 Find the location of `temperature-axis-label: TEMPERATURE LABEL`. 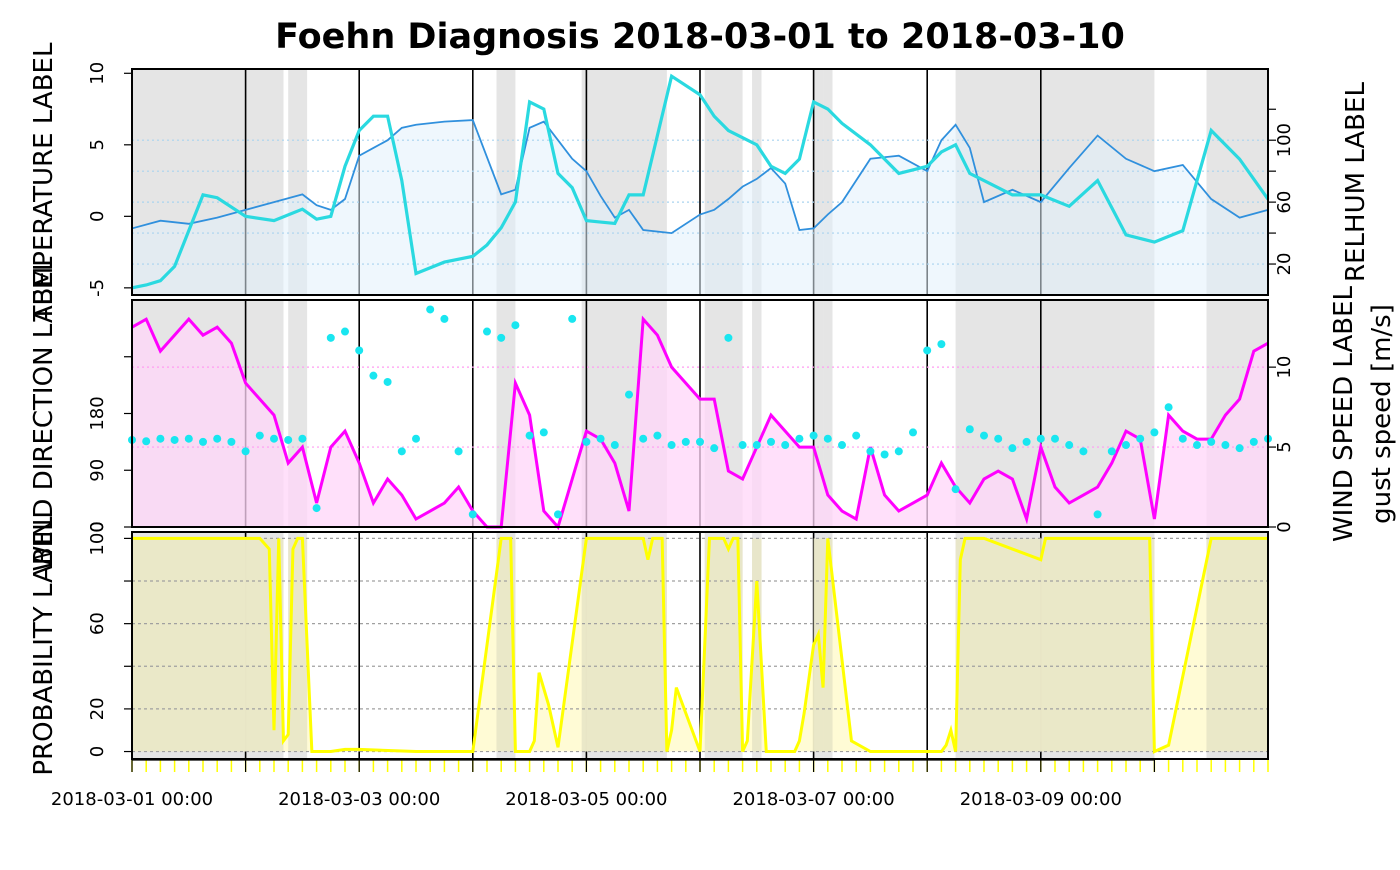

temperature-axis-label: TEMPERATURE LABEL is located at coordinates (44, 182).